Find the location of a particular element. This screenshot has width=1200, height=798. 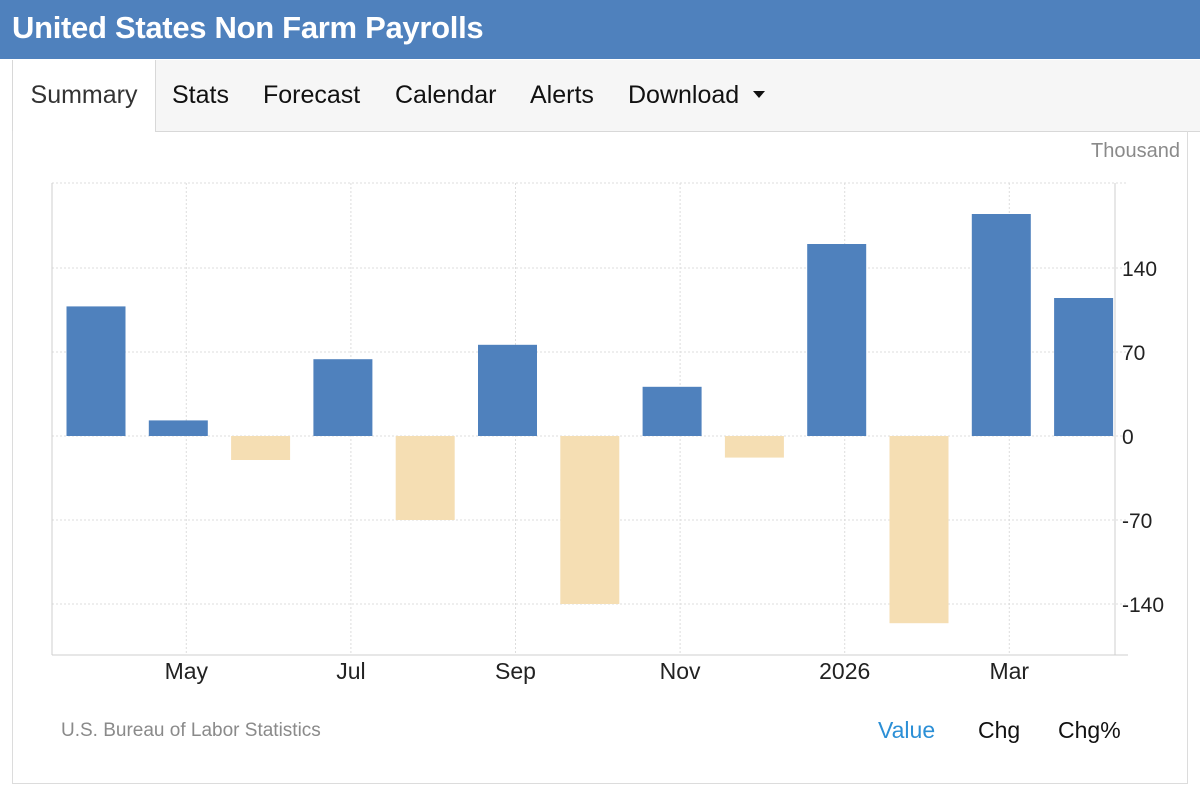

bar-mar-2026 is located at coordinates (1001, 325).